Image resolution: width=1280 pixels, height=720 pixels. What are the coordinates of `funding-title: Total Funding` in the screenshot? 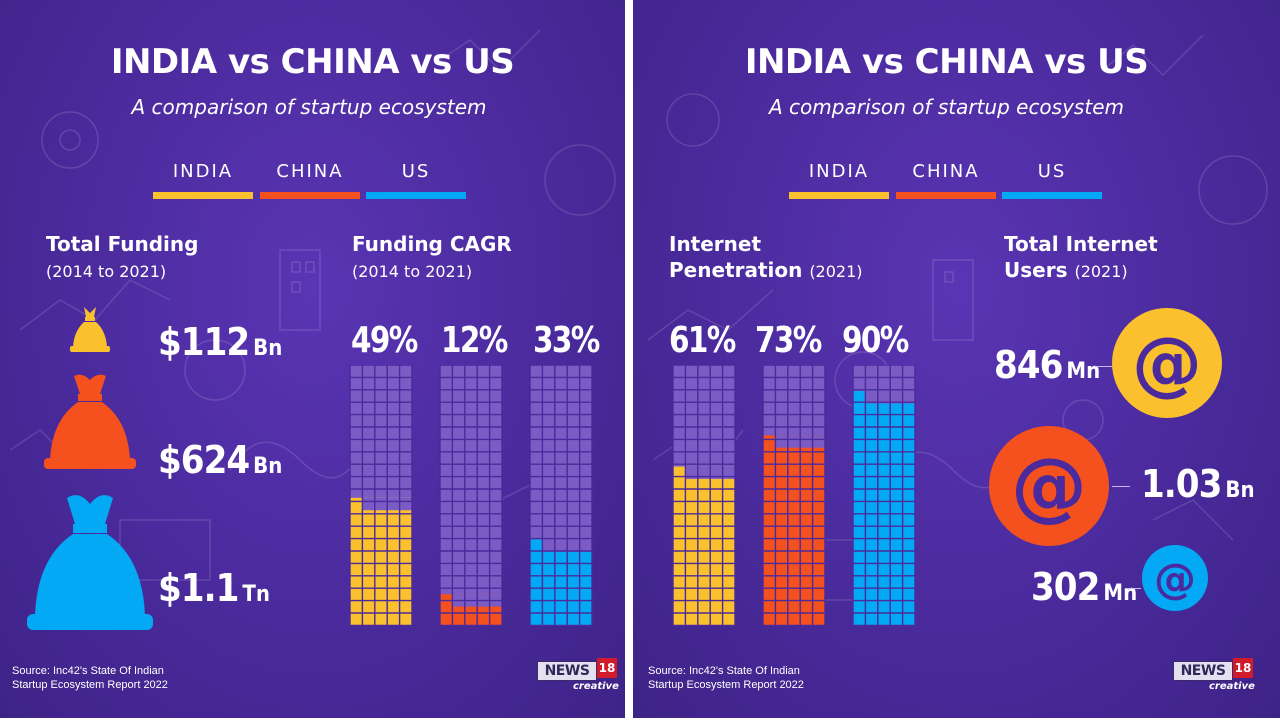 It's located at (122, 244).